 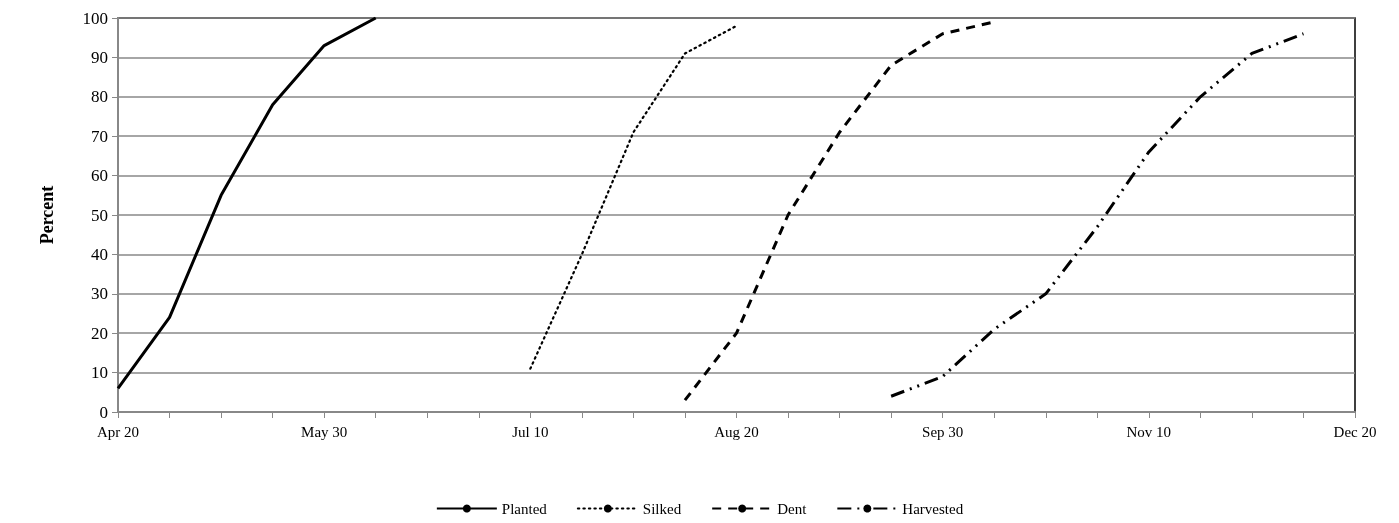 I want to click on y-tick-label: 10, so click(x=99, y=373).